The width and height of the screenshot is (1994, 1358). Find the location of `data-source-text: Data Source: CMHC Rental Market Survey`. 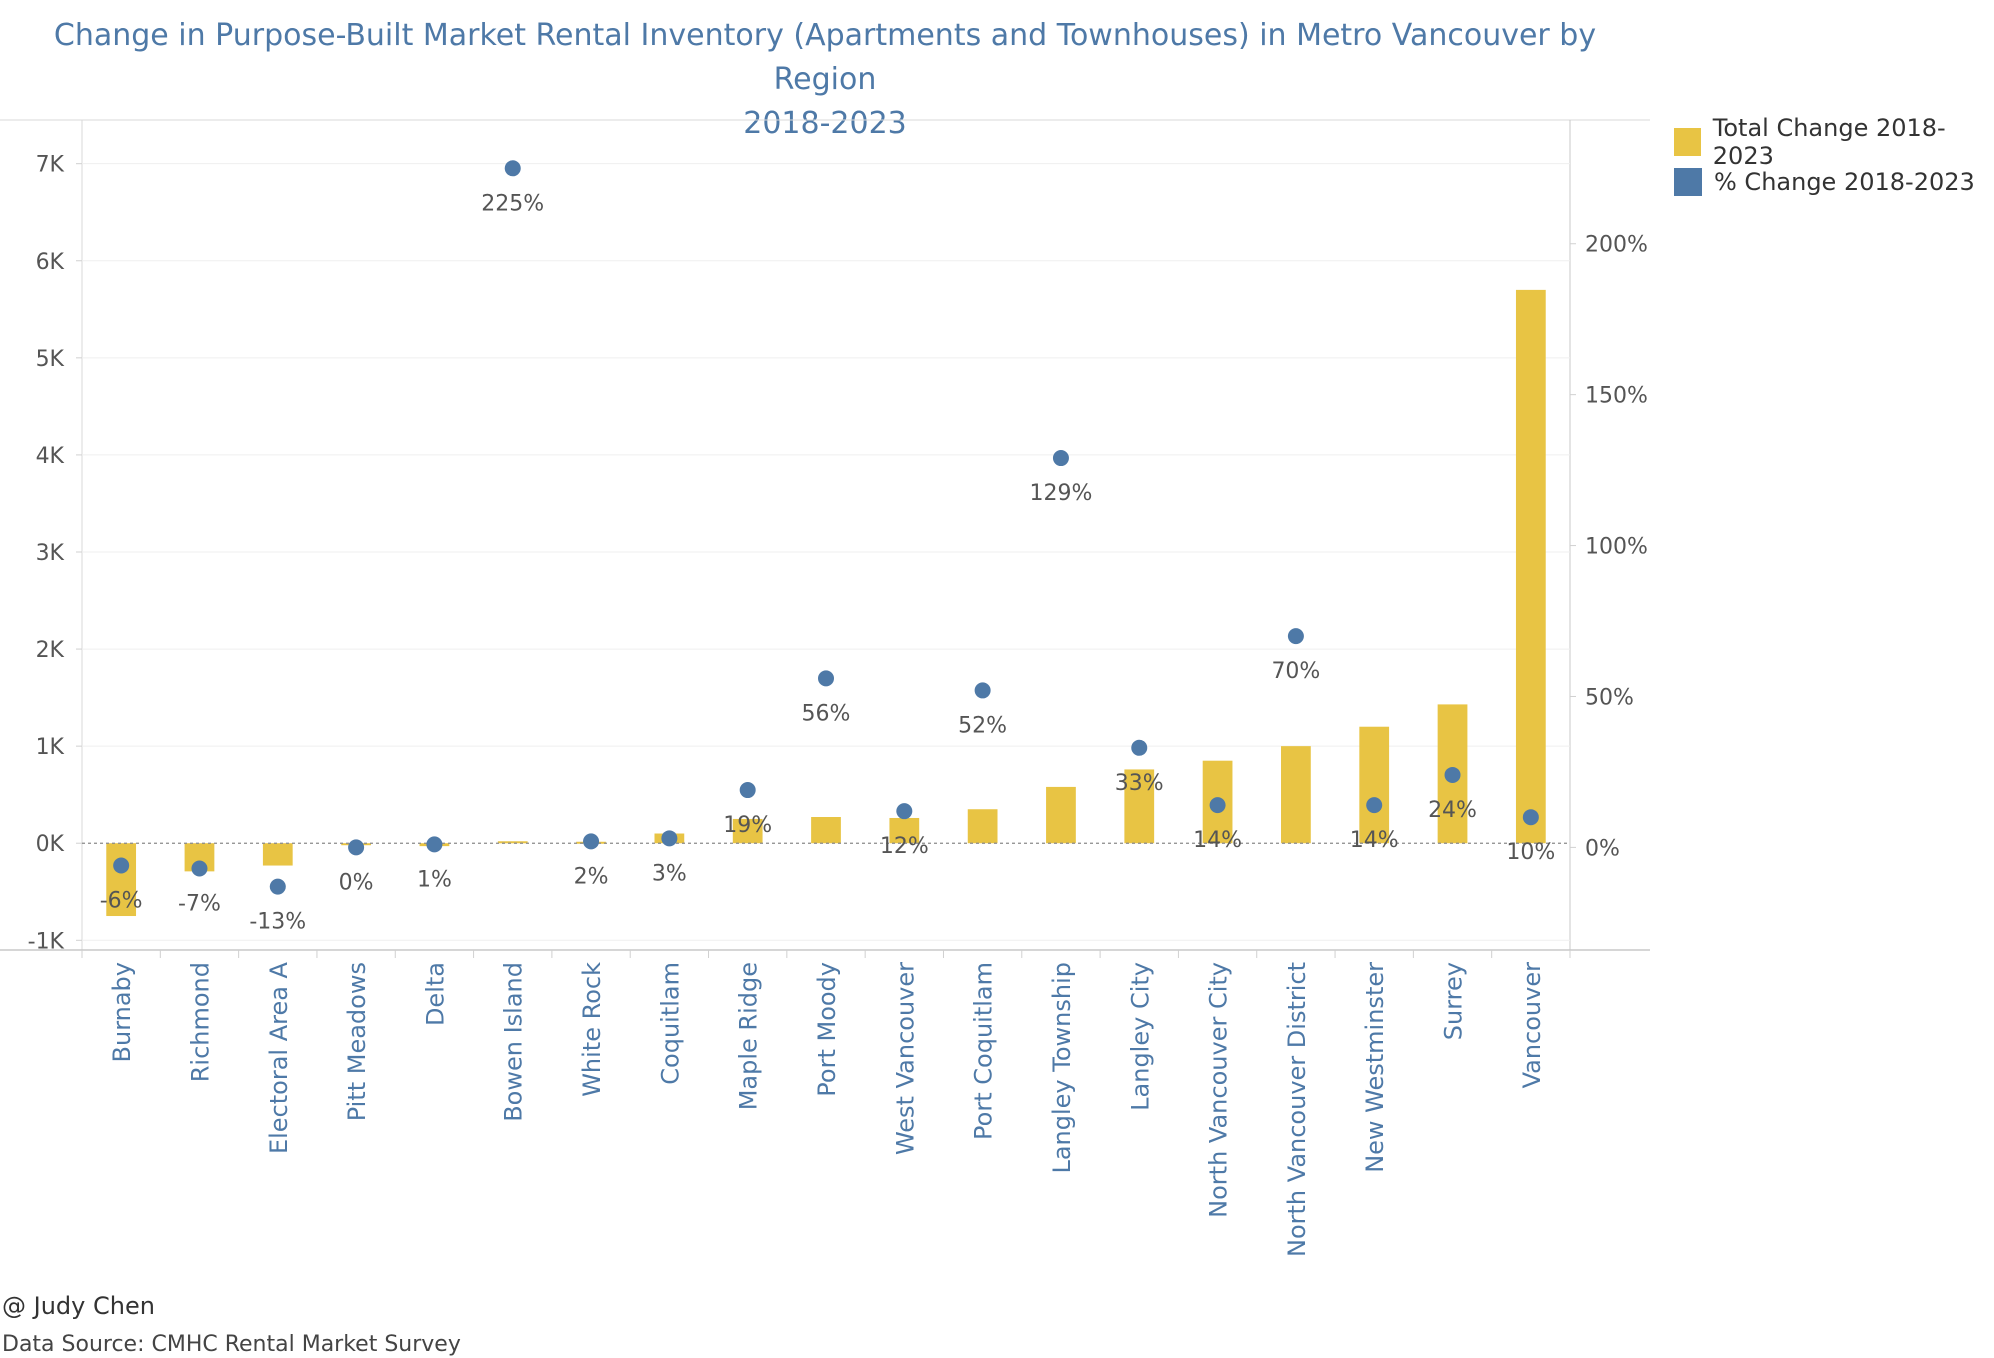

data-source-text: Data Source: CMHC Rental Market Survey is located at coordinates (231, 1344).